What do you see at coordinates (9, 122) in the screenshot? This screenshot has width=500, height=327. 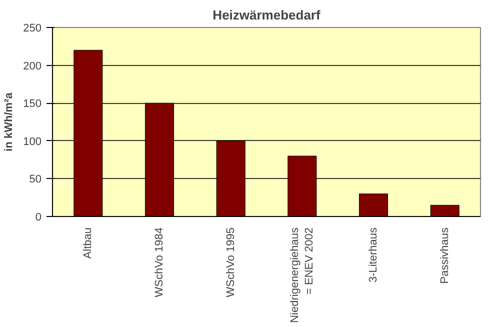 I see `y-axis-title: in kWh/m²a` at bounding box center [9, 122].